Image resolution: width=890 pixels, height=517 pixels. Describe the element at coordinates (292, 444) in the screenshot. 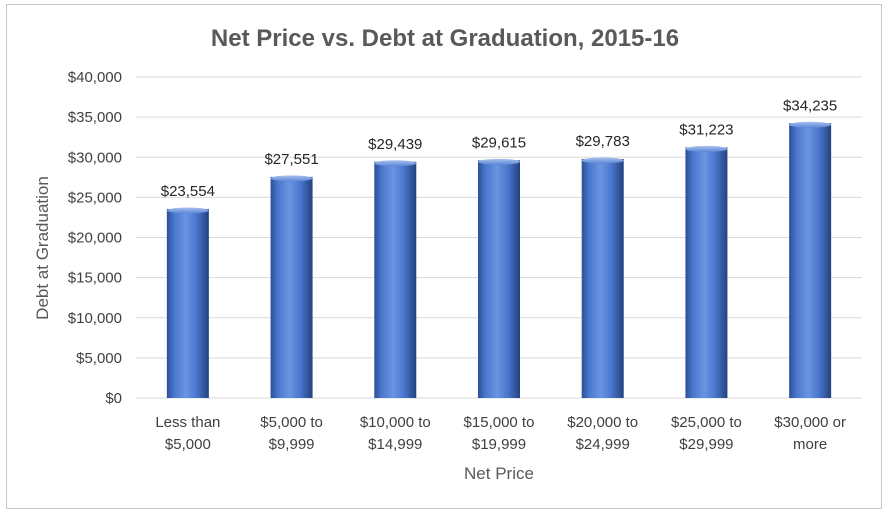

I see `category-label-line: $9,999` at that location.